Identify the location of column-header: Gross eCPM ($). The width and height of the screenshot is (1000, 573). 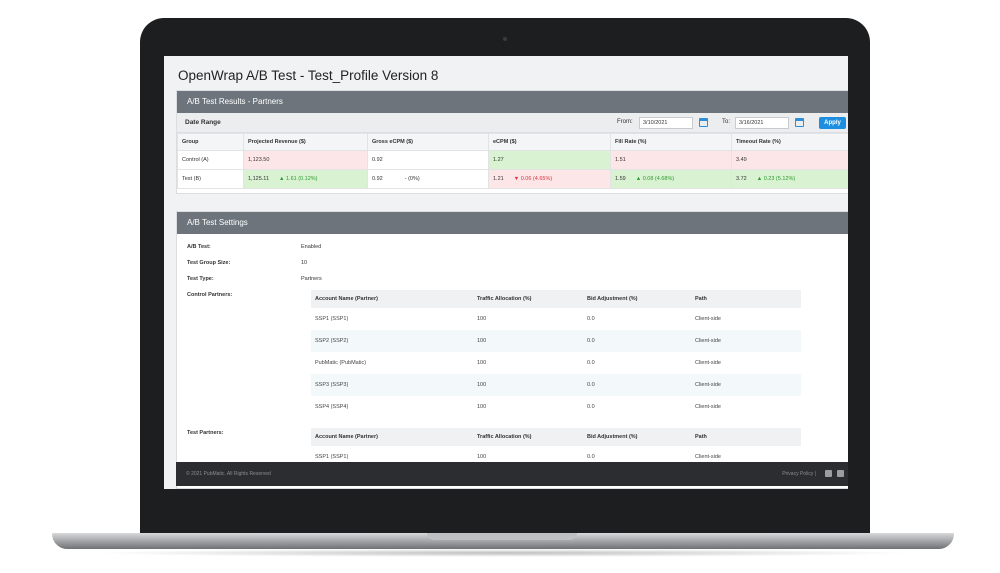
(428, 142).